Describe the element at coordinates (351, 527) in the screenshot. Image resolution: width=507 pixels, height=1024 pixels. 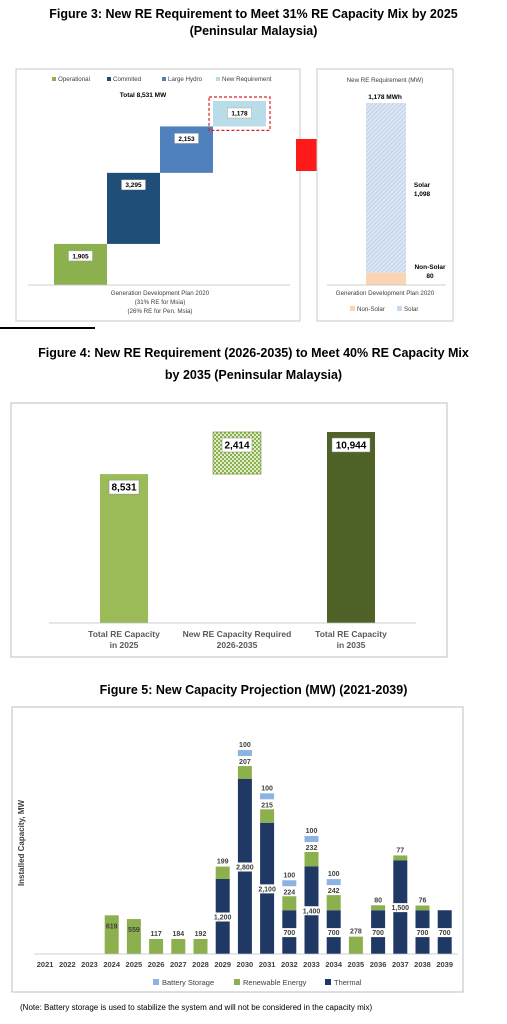
I see `fig4-bar-total-re-capacity-in-2035` at that location.